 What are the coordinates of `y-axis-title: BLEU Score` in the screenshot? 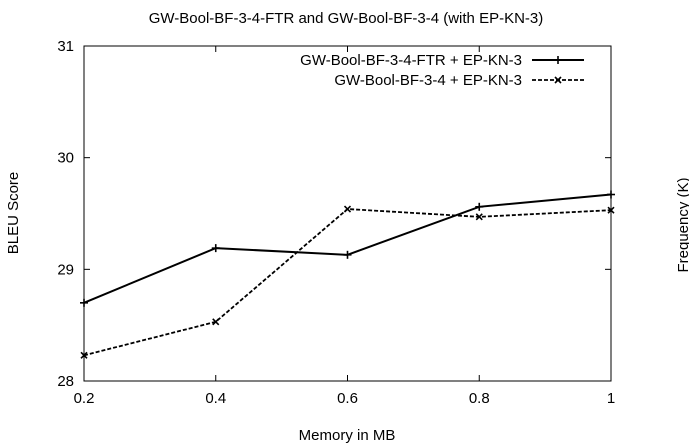 It's located at (13, 213).